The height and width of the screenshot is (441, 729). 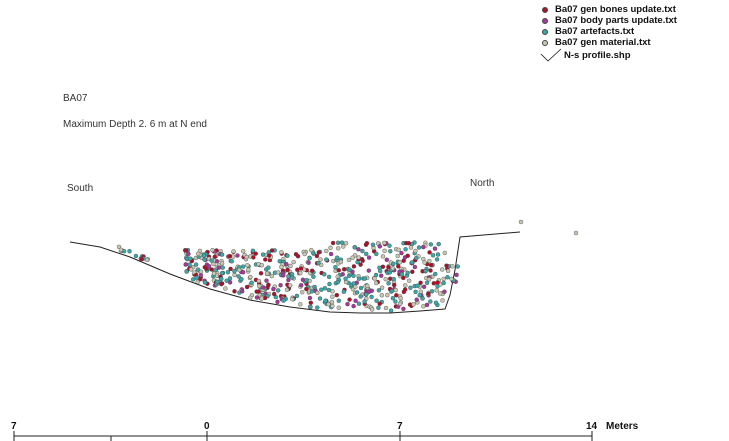 What do you see at coordinates (632, 20) in the screenshot?
I see `legend-item-body-parts: Ba07 body parts update.txt` at bounding box center [632, 20].